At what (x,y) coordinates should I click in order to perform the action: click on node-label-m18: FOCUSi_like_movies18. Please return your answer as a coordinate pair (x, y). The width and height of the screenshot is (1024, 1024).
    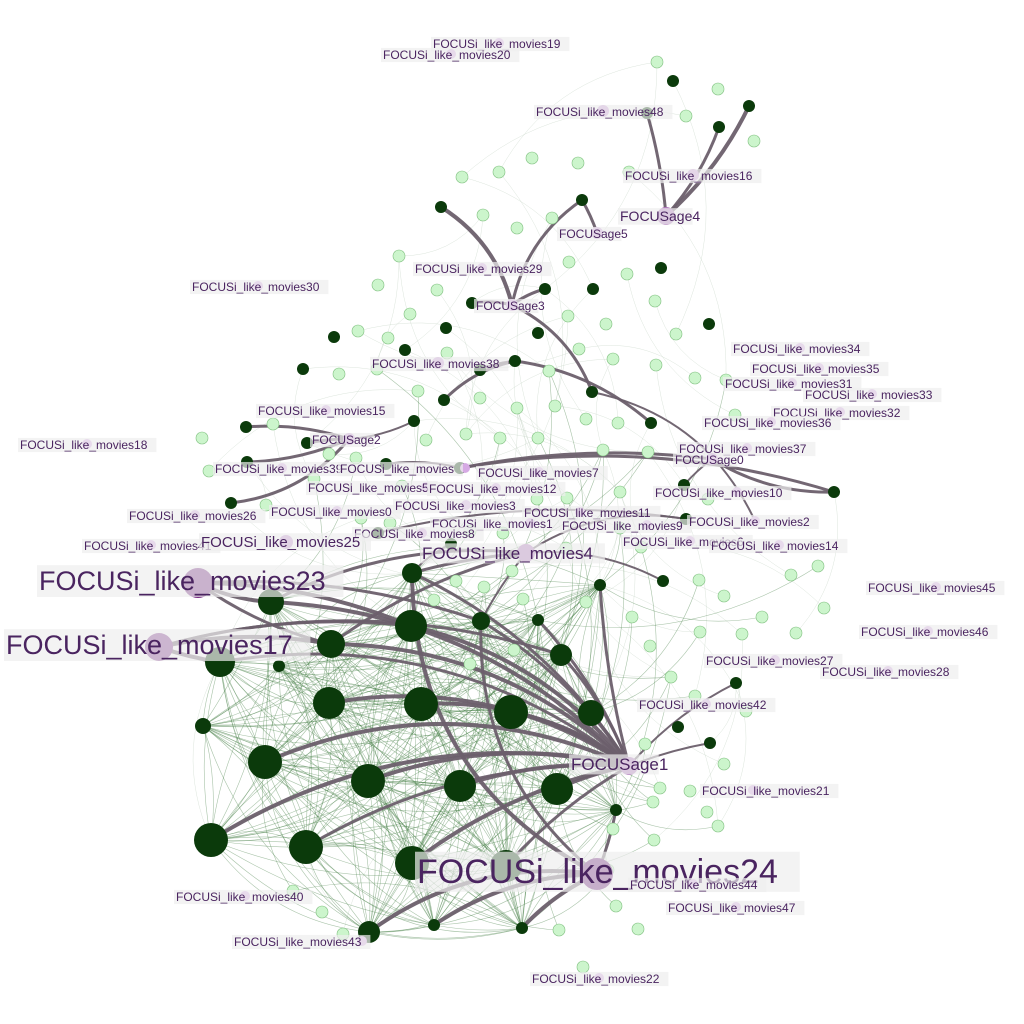
    Looking at the image, I should click on (84, 445).